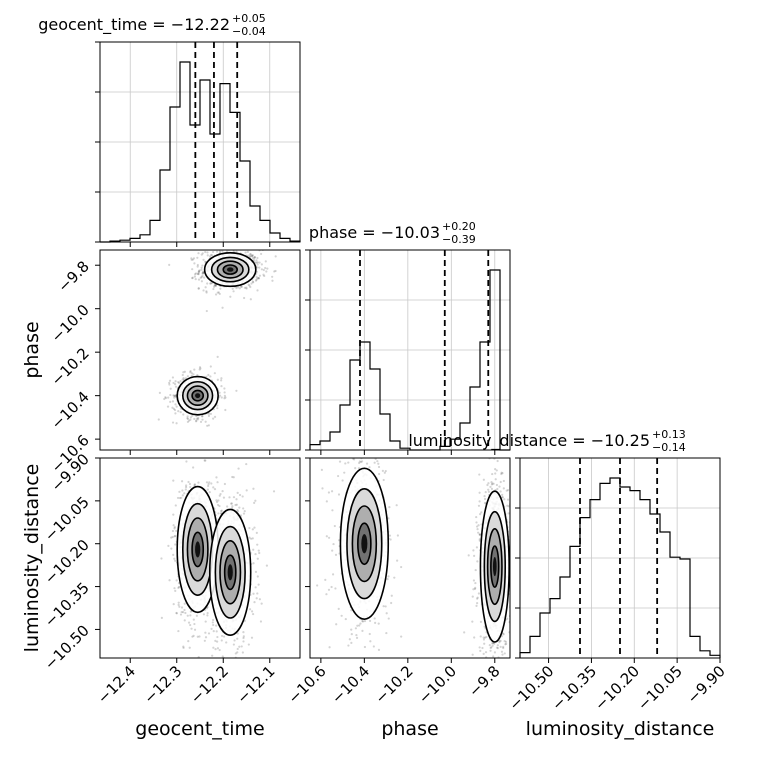 The width and height of the screenshot is (760, 760). Describe the element at coordinates (32, 349) in the screenshot. I see `y-axis-label-phase: phase` at that location.